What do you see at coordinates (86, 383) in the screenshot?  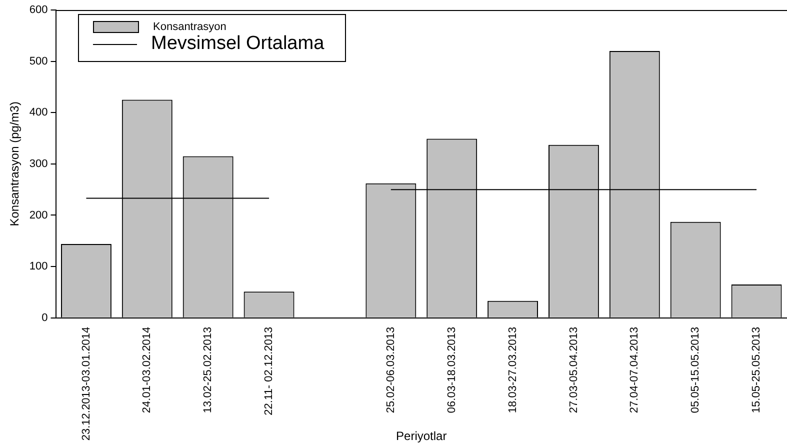 I see `x-tick-label: 23.12.2013-03.01.2014` at bounding box center [86, 383].